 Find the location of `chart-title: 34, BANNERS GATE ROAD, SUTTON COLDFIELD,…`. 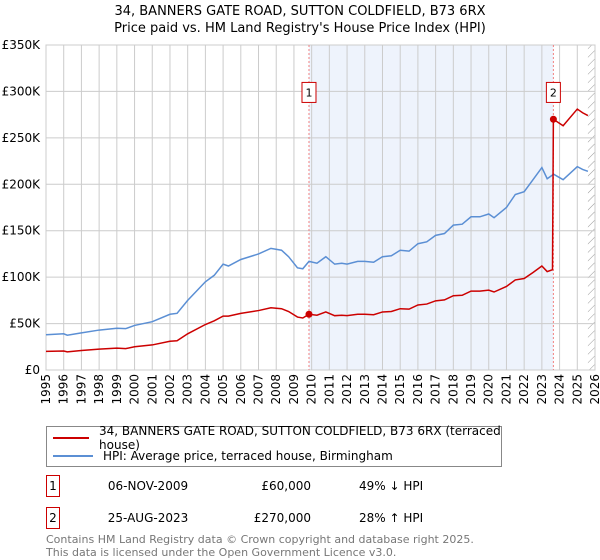

chart-title: 34, BANNERS GATE ROAD, SUTTON COLDFIELD,… is located at coordinates (300, 11).